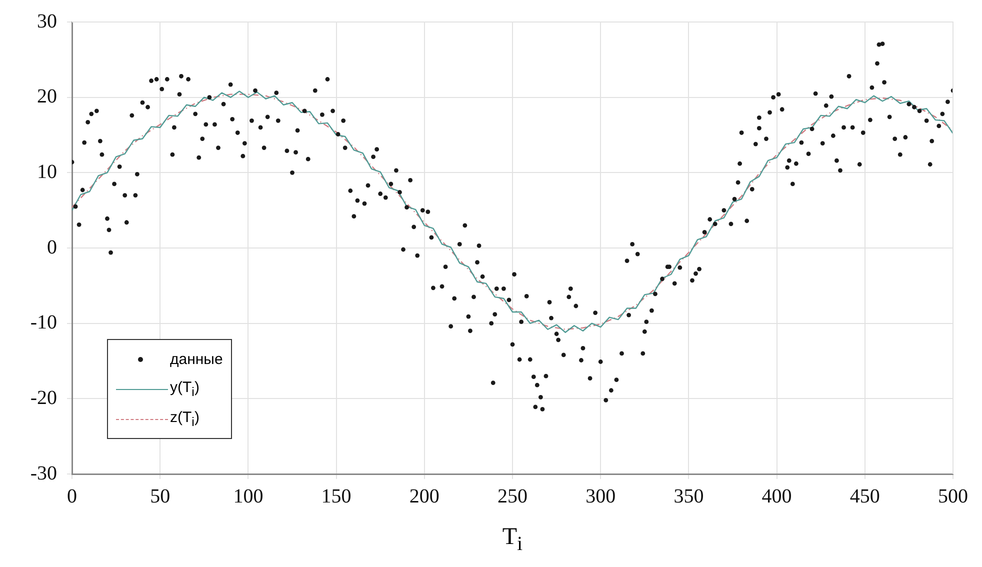  I want to click on x-tick-label: 50, so click(160, 496).